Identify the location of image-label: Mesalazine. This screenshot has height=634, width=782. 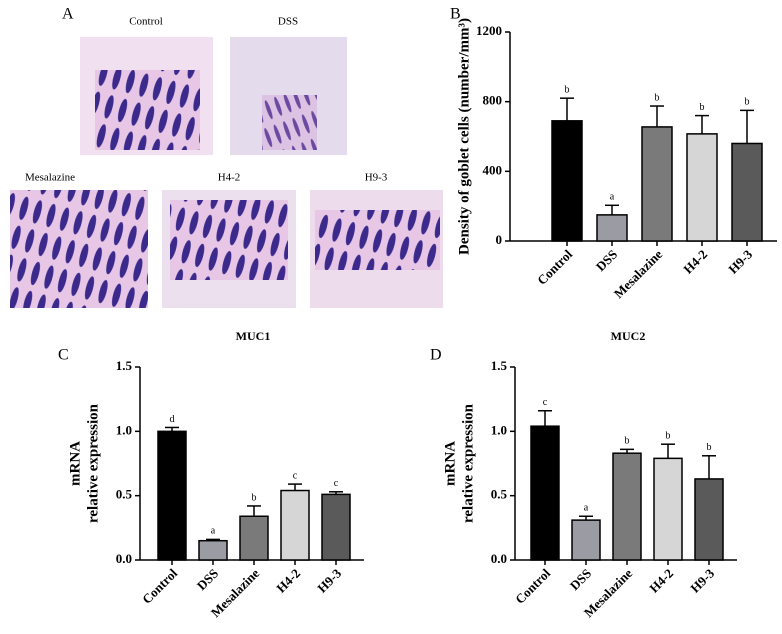
(50, 178).